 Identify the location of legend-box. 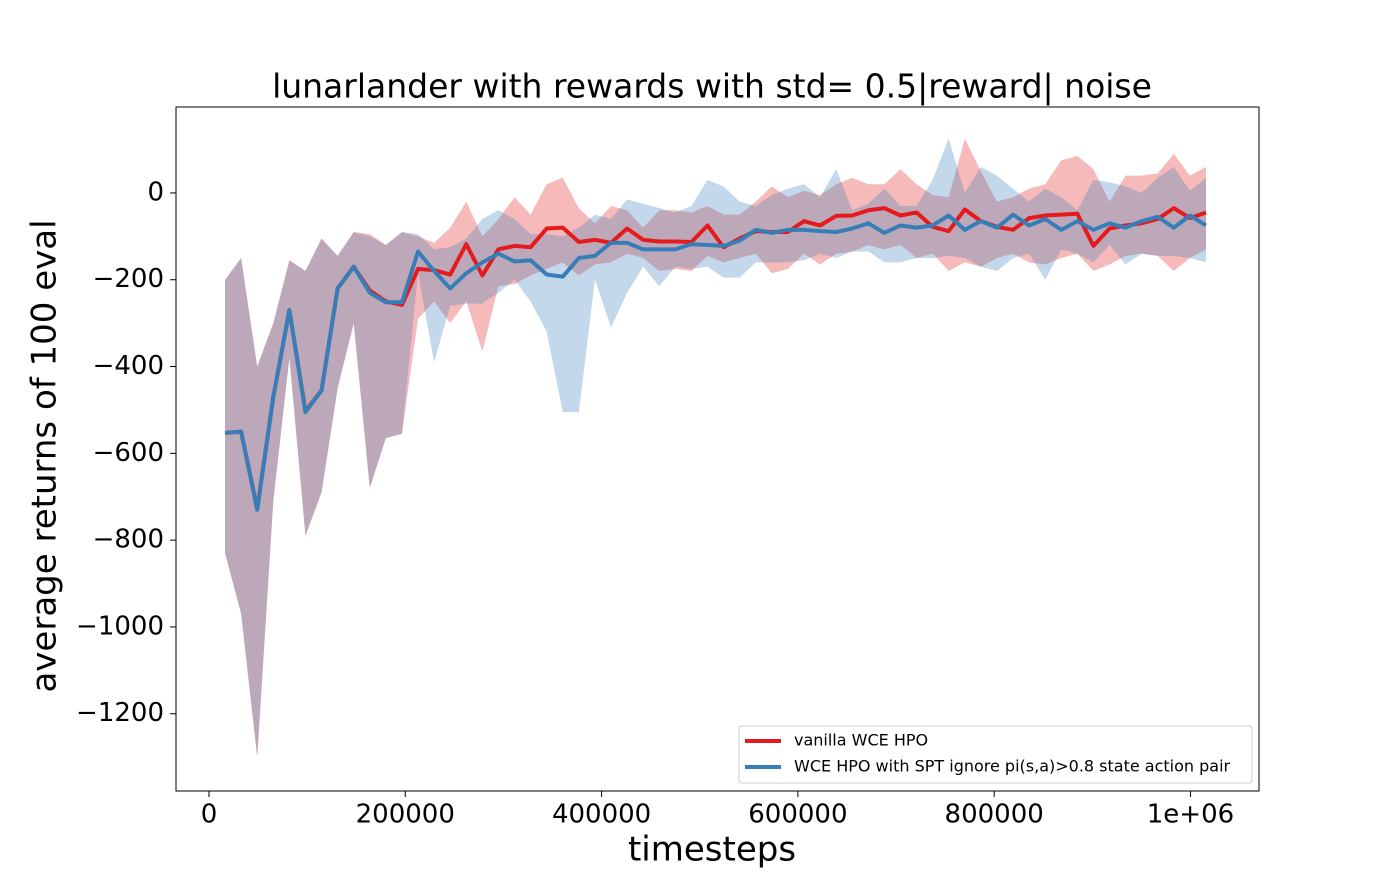
(995, 754).